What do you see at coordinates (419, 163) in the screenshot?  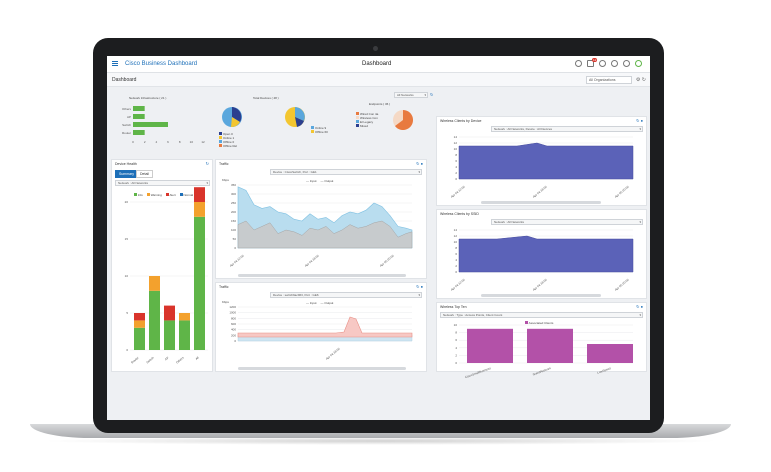 I see `traffic-1-controls: ↻ ●` at bounding box center [419, 163].